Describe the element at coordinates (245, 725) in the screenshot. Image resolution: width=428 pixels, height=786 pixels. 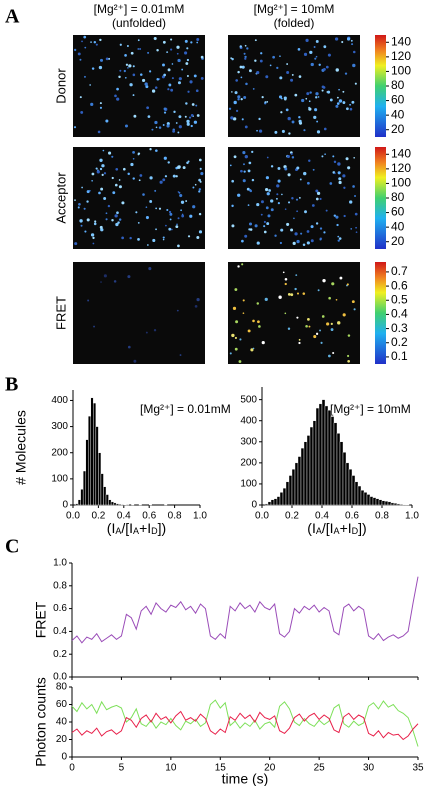
I see `trace` at that location.